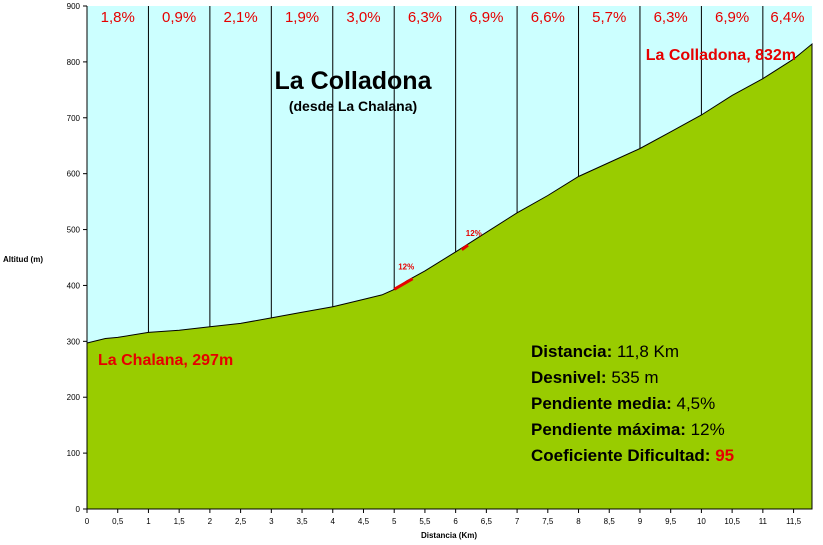 Image resolution: width=823 pixels, height=545 pixels. I want to click on stat-key: Coeficiente Dificultad:, so click(623, 455).